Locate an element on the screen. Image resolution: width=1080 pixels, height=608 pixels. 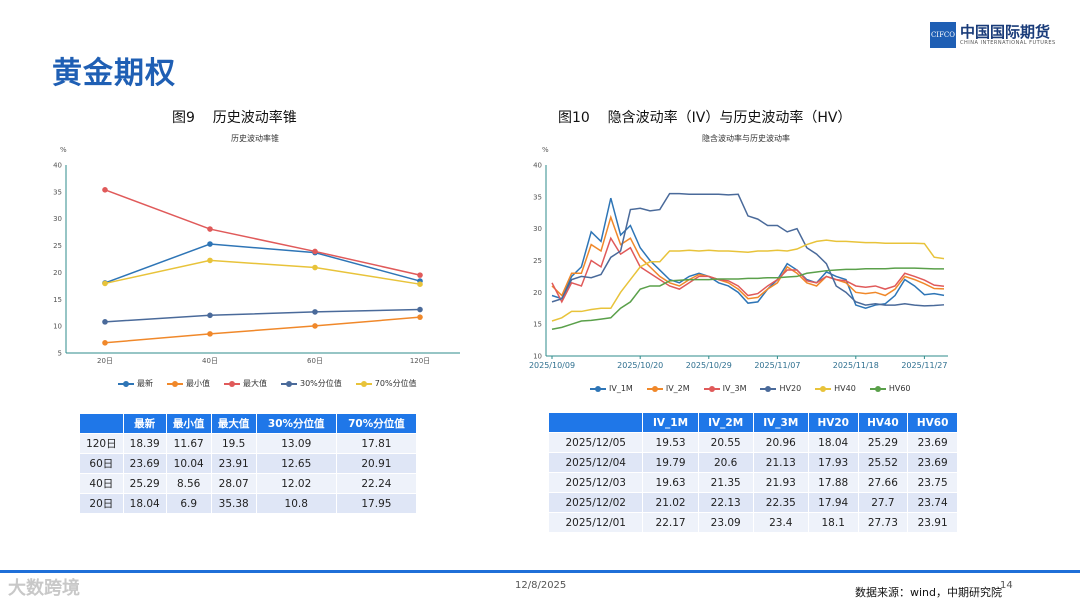
chart9-legend-label: 最大值 is located at coordinates (255, 383).